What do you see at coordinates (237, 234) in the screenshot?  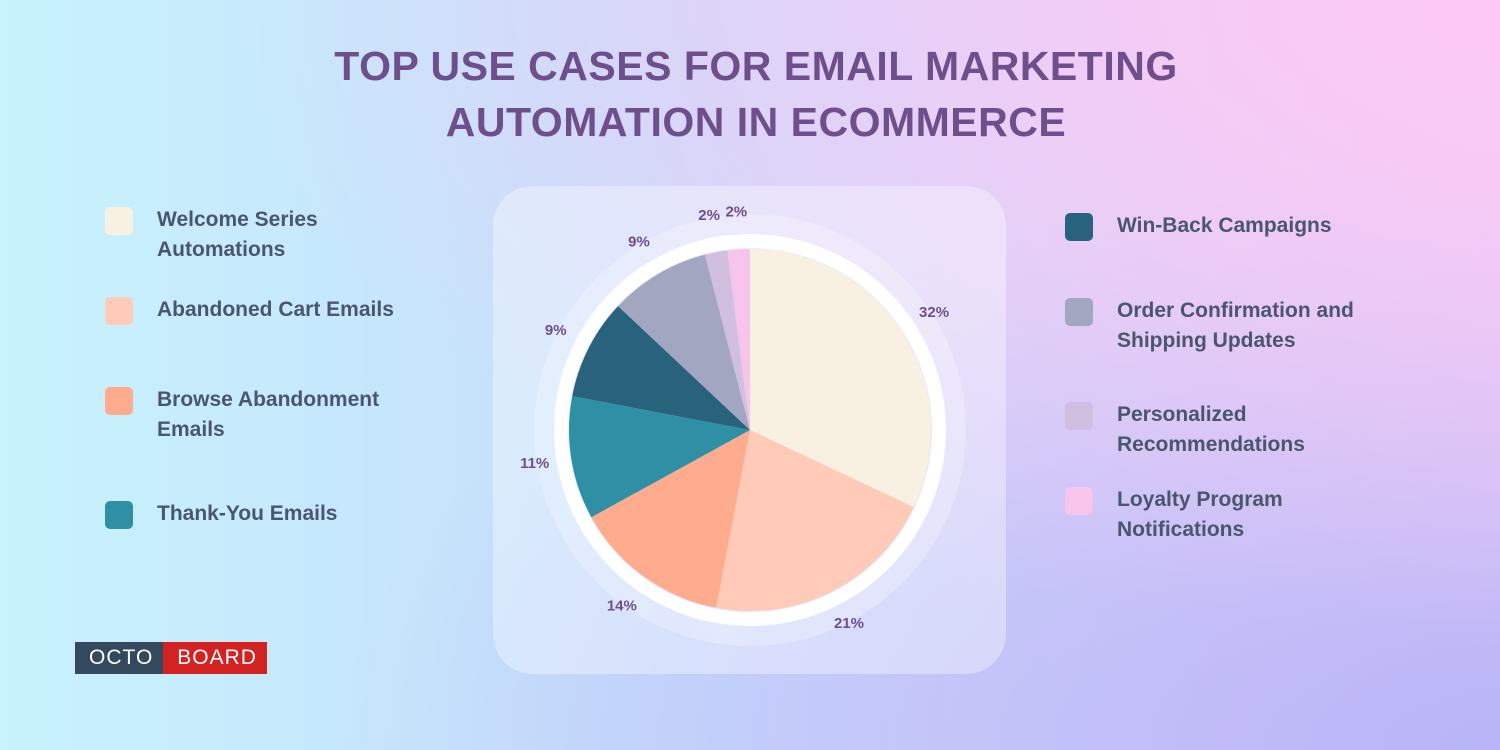 I see `legend-label: Welcome Series Automations` at bounding box center [237, 234].